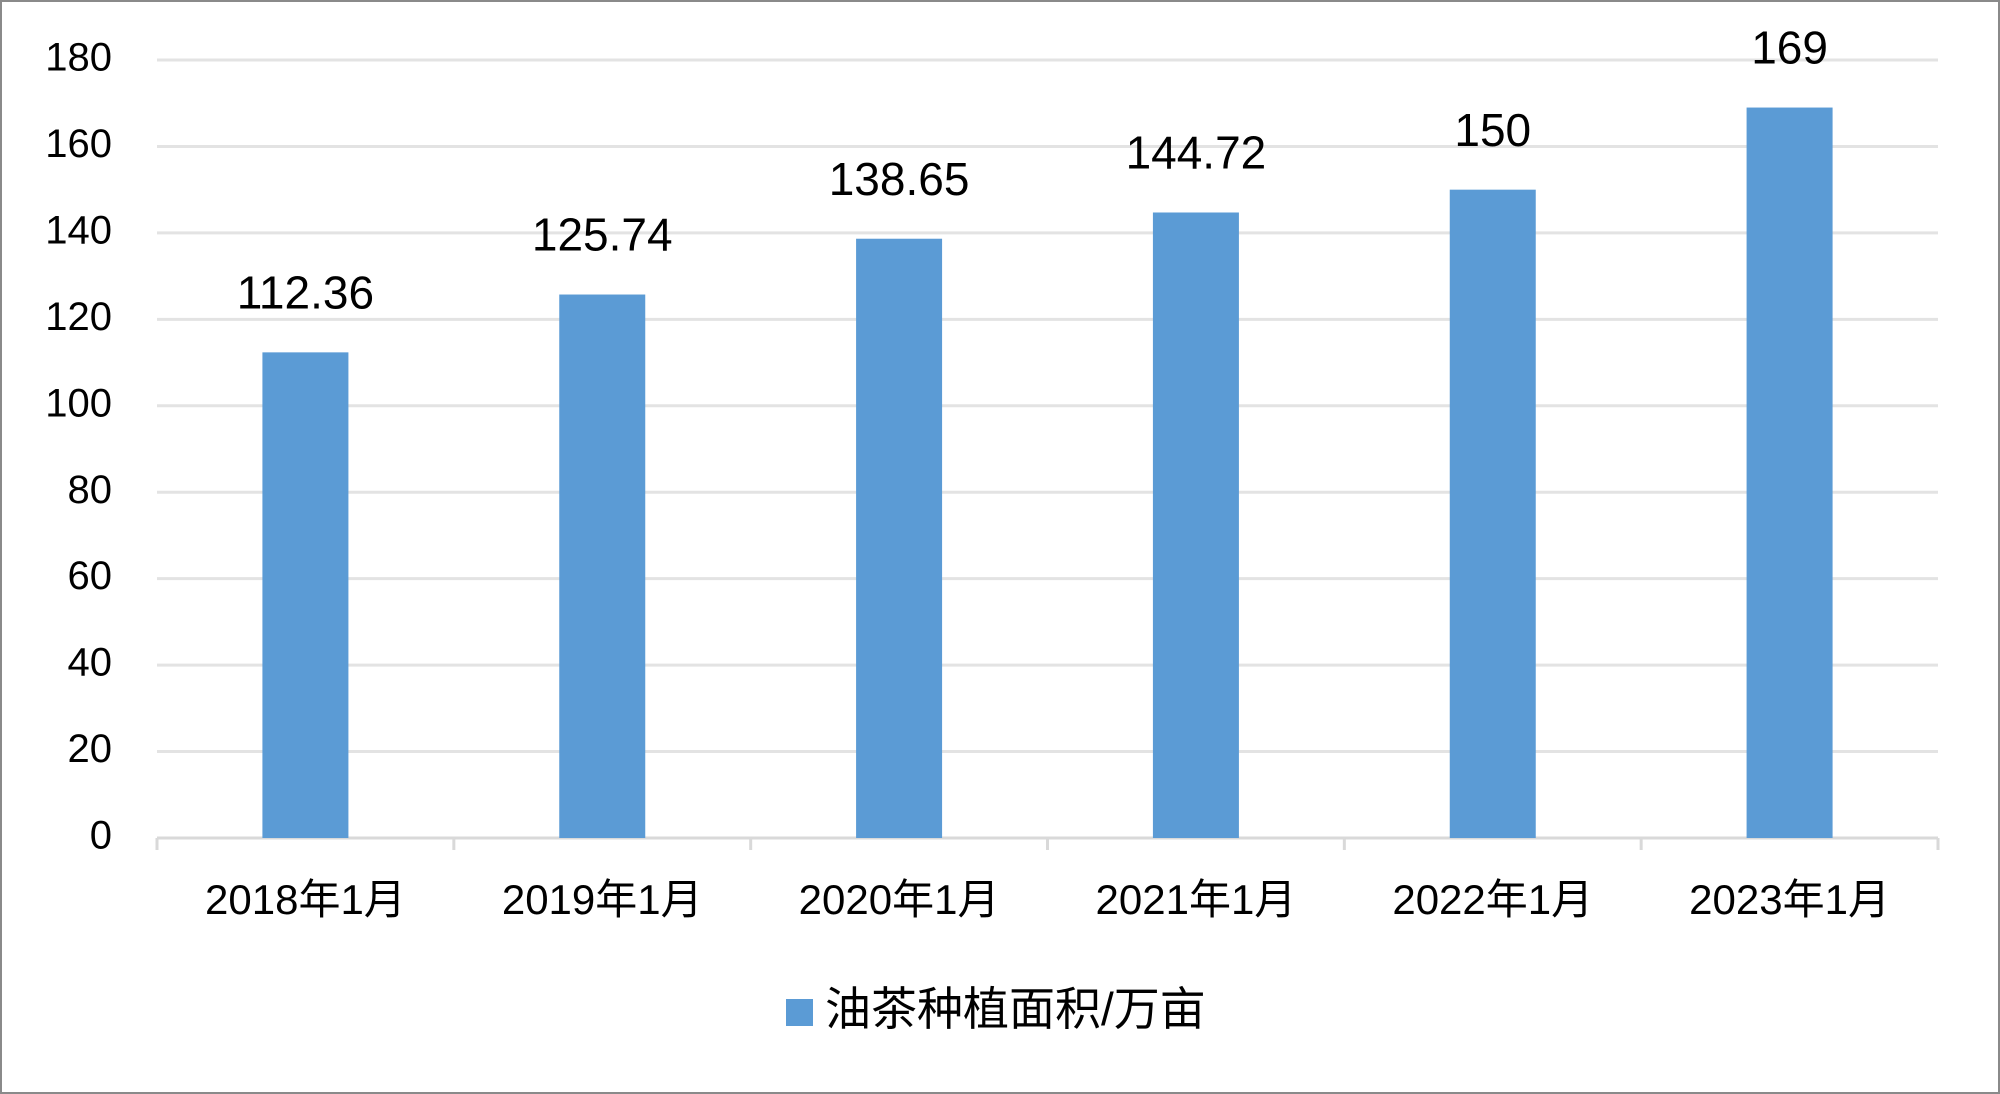 Image resolution: width=2000 pixels, height=1094 pixels. I want to click on y-tick-label: 40, so click(90, 663).